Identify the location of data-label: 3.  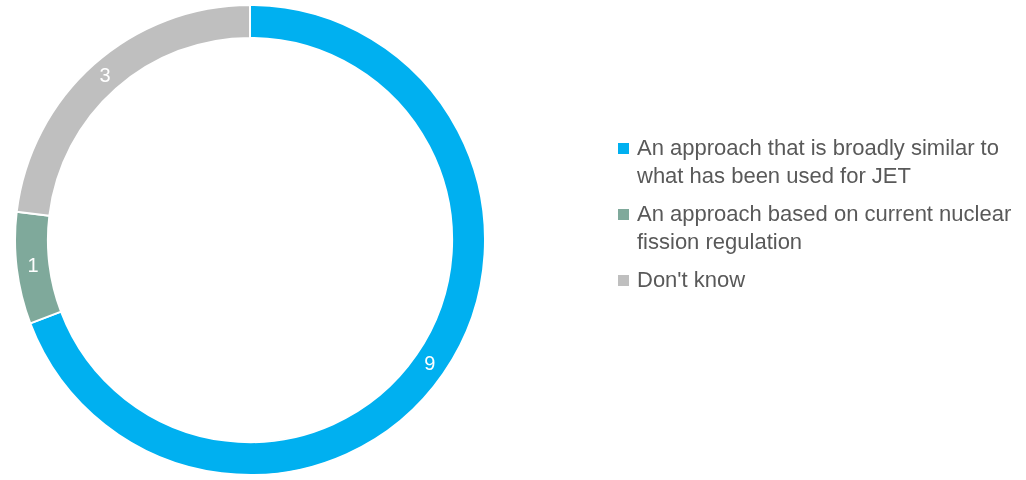
(105, 74).